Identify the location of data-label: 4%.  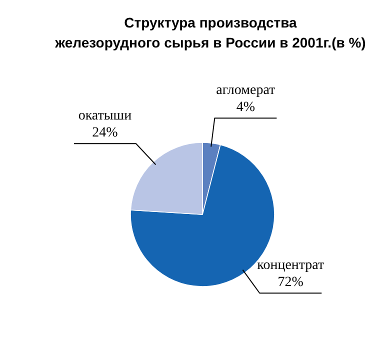
(246, 108).